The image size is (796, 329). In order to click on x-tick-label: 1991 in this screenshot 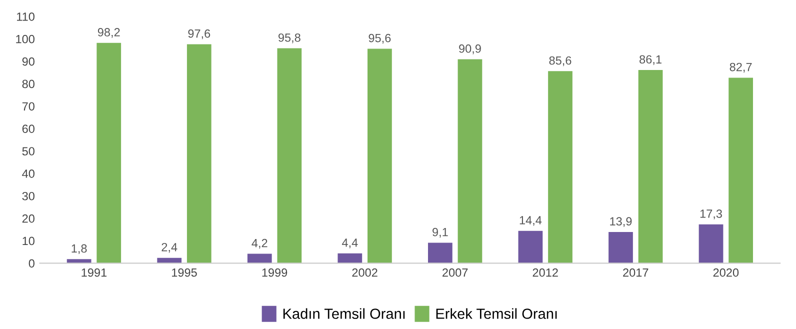, I will do `click(94, 272)`.